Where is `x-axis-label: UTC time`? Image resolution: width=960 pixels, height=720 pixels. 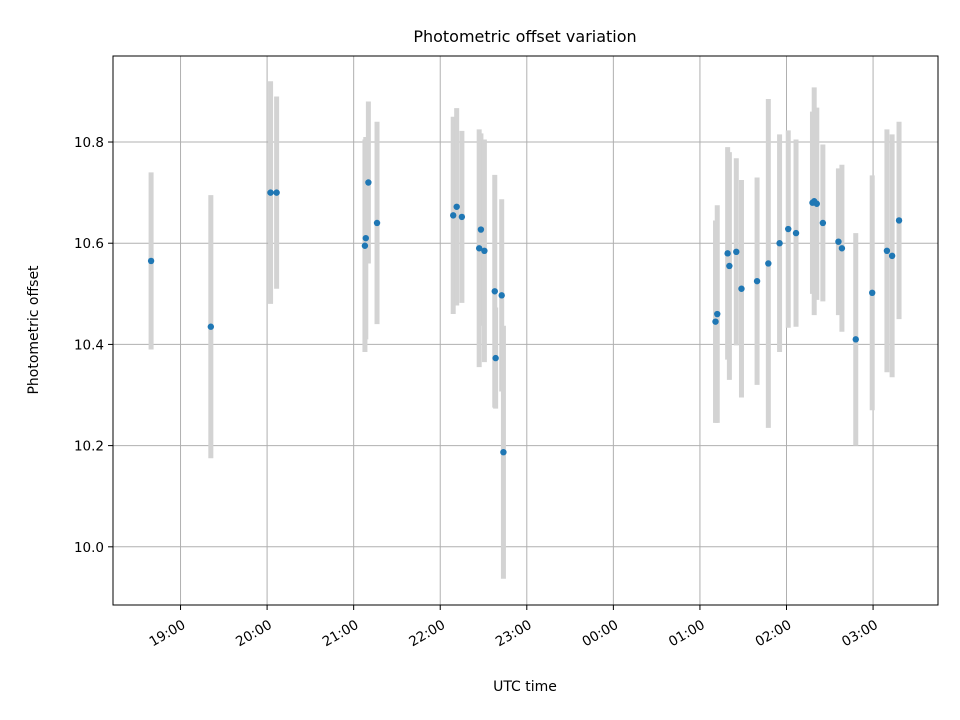 x-axis-label: UTC time is located at coordinates (525, 687).